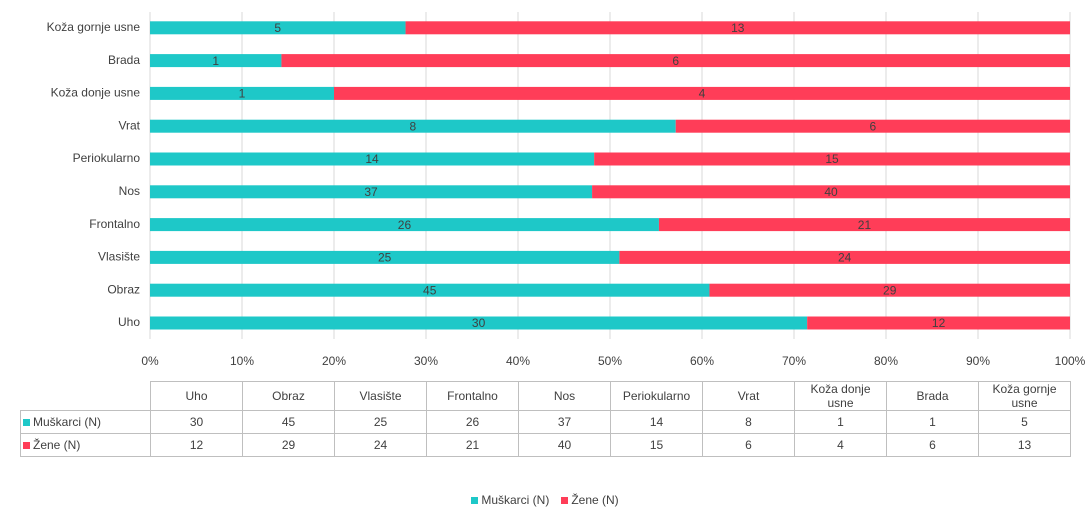 The image size is (1090, 513). What do you see at coordinates (932, 396) in the screenshot?
I see `column-header: Brada` at bounding box center [932, 396].